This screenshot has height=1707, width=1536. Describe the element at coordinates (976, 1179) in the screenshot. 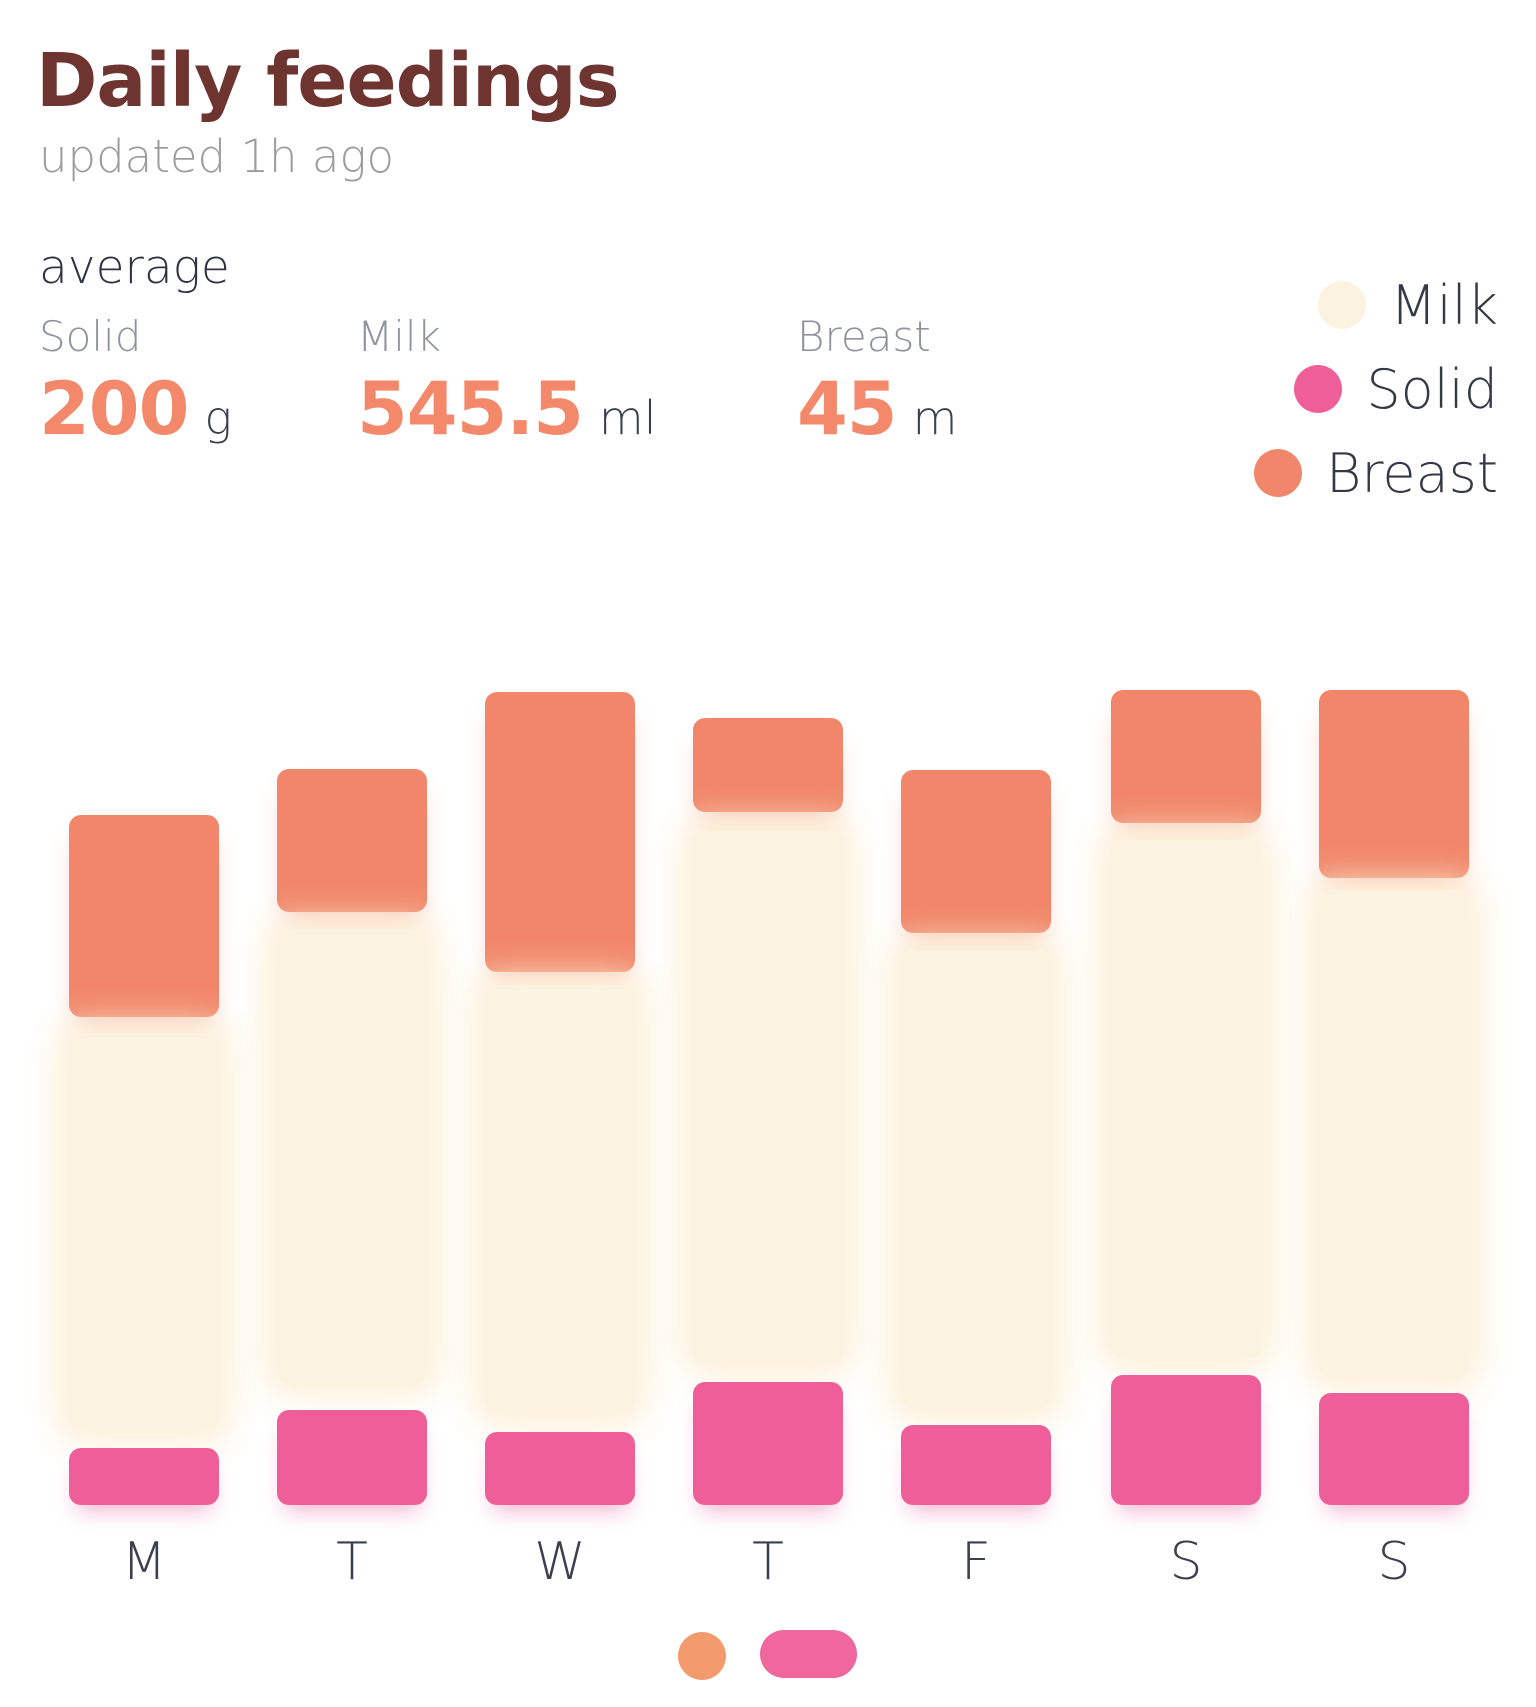

I see `bar-5-milk-segment` at that location.